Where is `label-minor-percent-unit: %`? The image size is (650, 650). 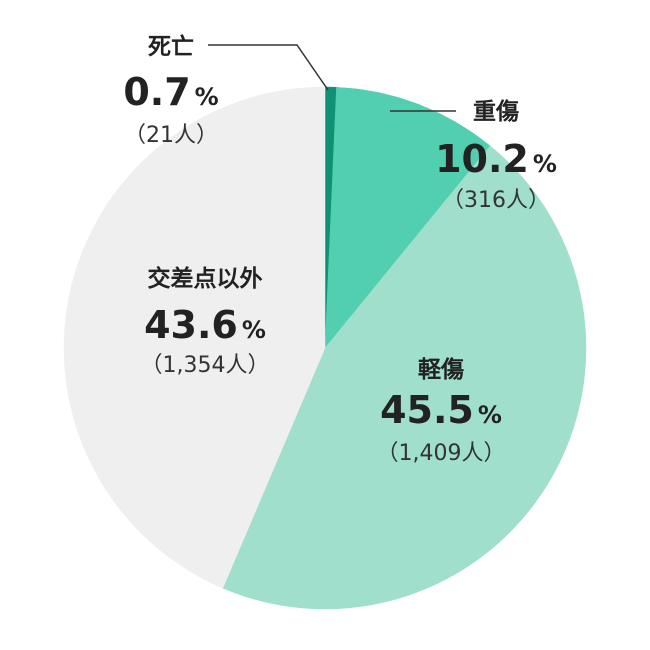 label-minor-percent-unit: % is located at coordinates (490, 415).